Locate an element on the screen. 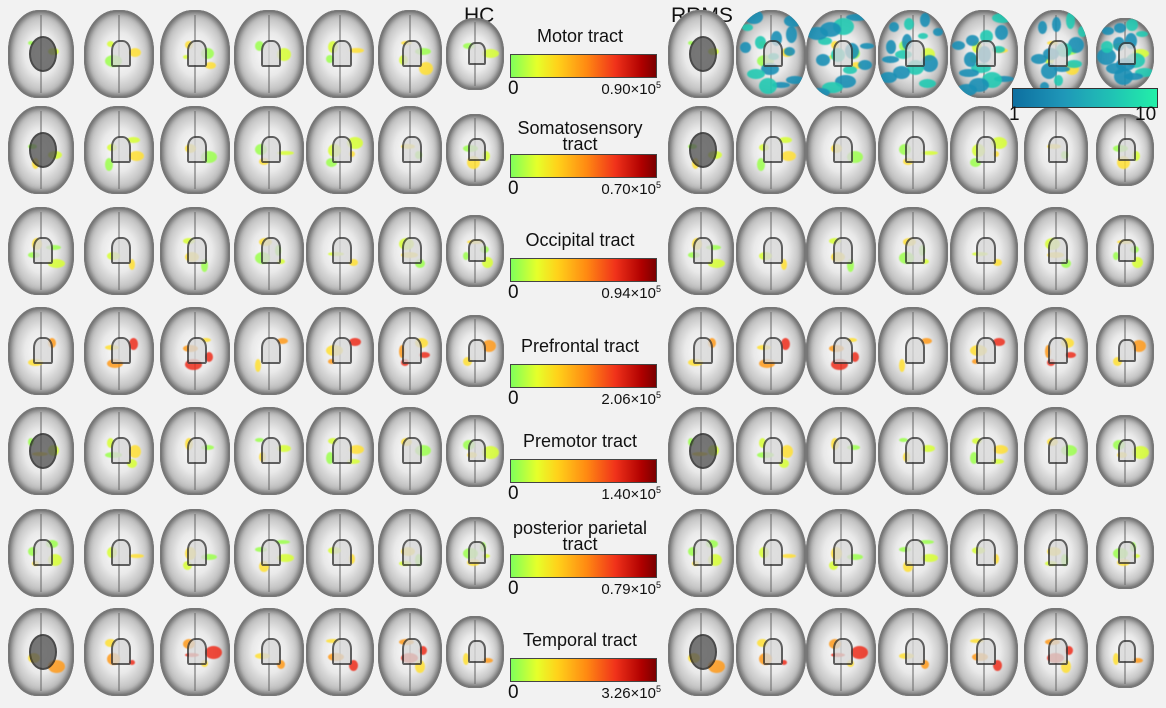  tract-title: Somatosensory tract is located at coordinates (580, 136).